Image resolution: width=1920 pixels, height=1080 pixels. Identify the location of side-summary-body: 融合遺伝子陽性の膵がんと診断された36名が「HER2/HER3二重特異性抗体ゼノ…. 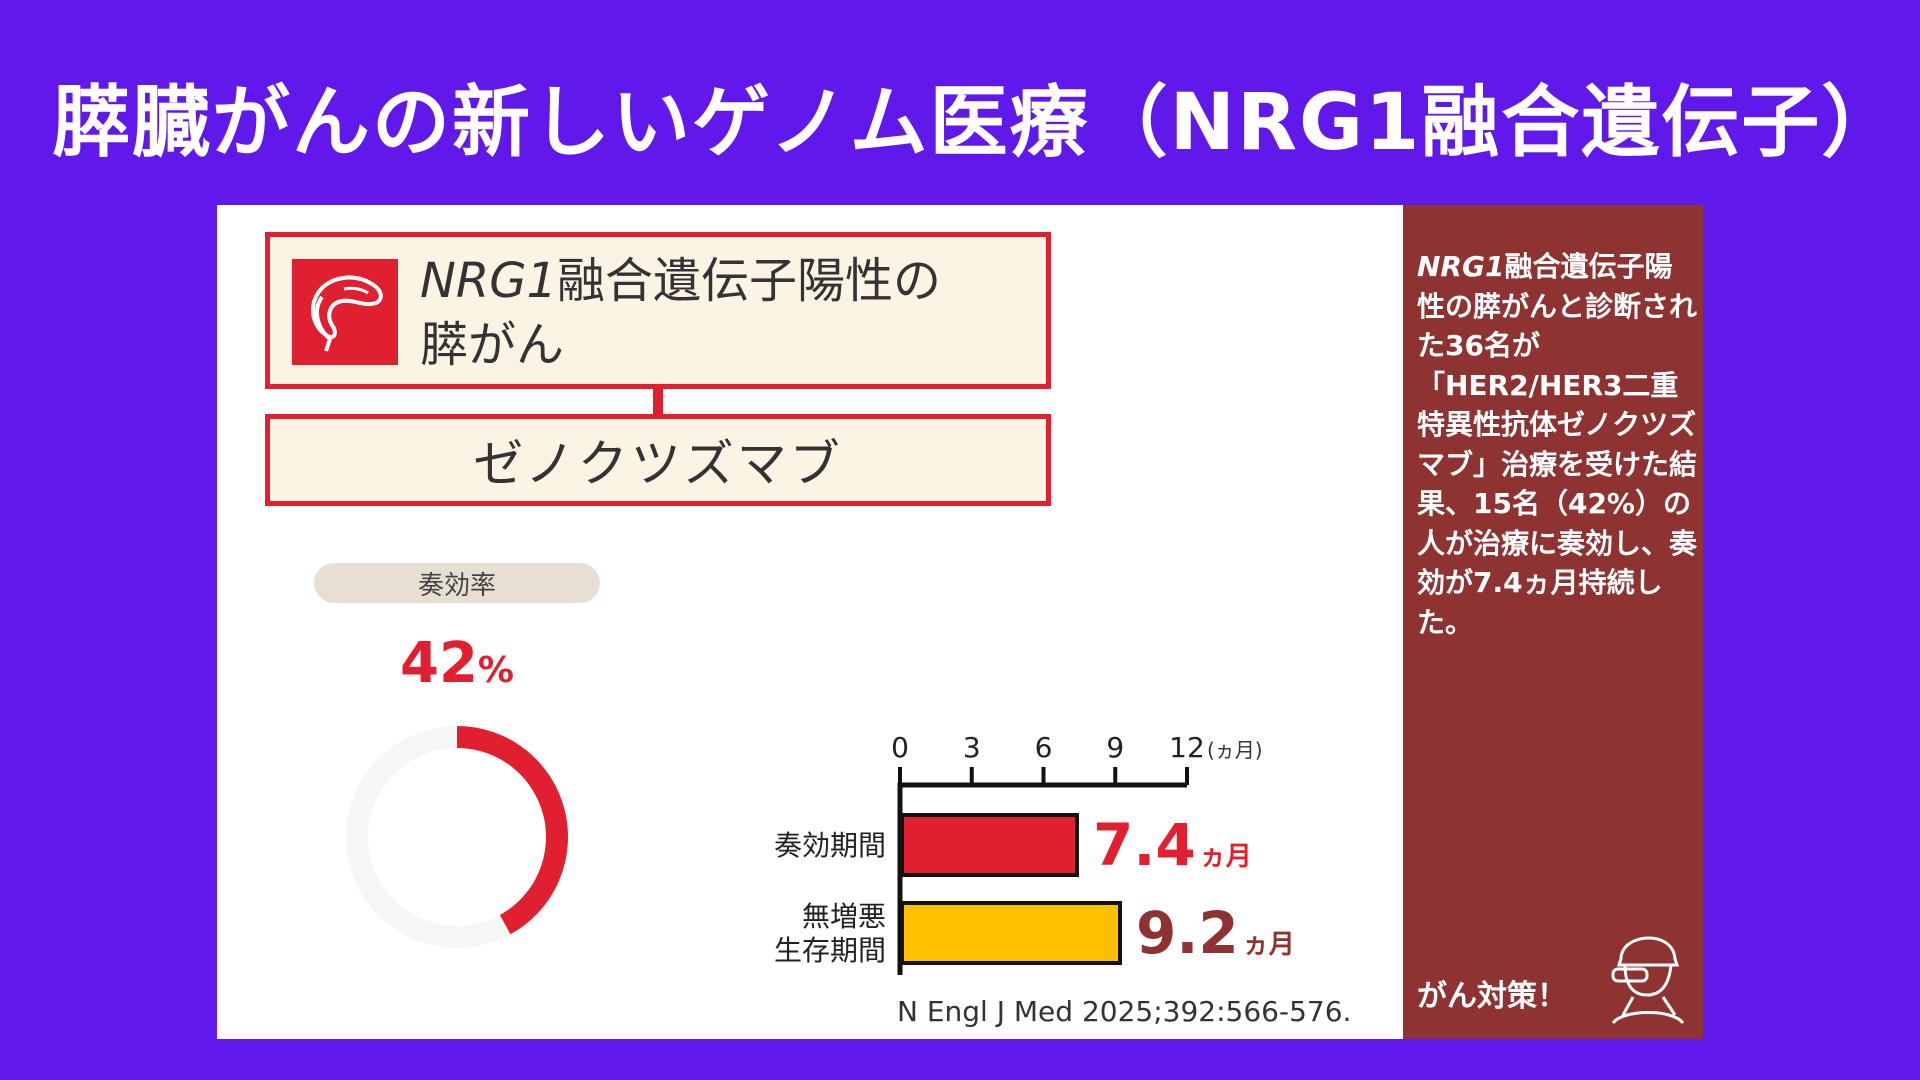
(1557, 444).